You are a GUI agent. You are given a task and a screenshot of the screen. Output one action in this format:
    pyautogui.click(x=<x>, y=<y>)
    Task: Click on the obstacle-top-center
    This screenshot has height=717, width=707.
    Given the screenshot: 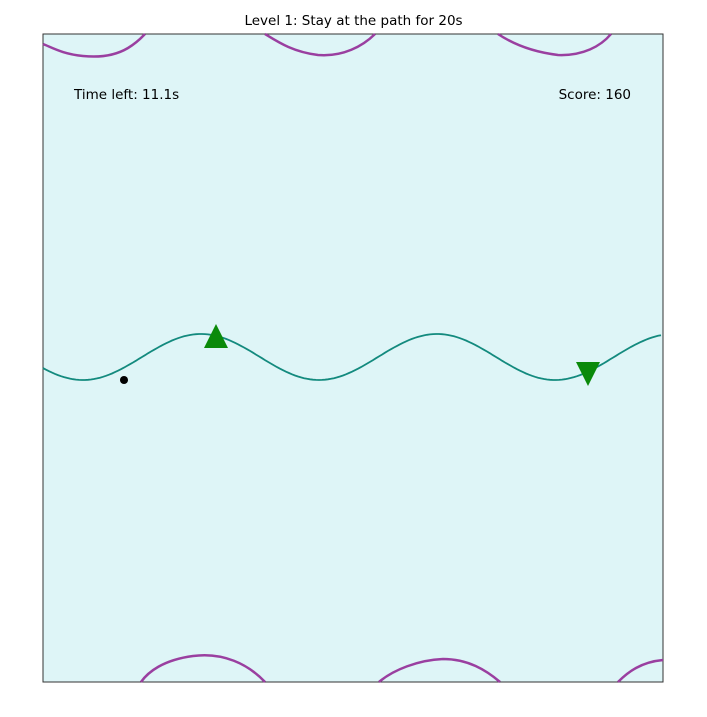 What is the action you would take?
    pyautogui.click(x=320, y=44)
    